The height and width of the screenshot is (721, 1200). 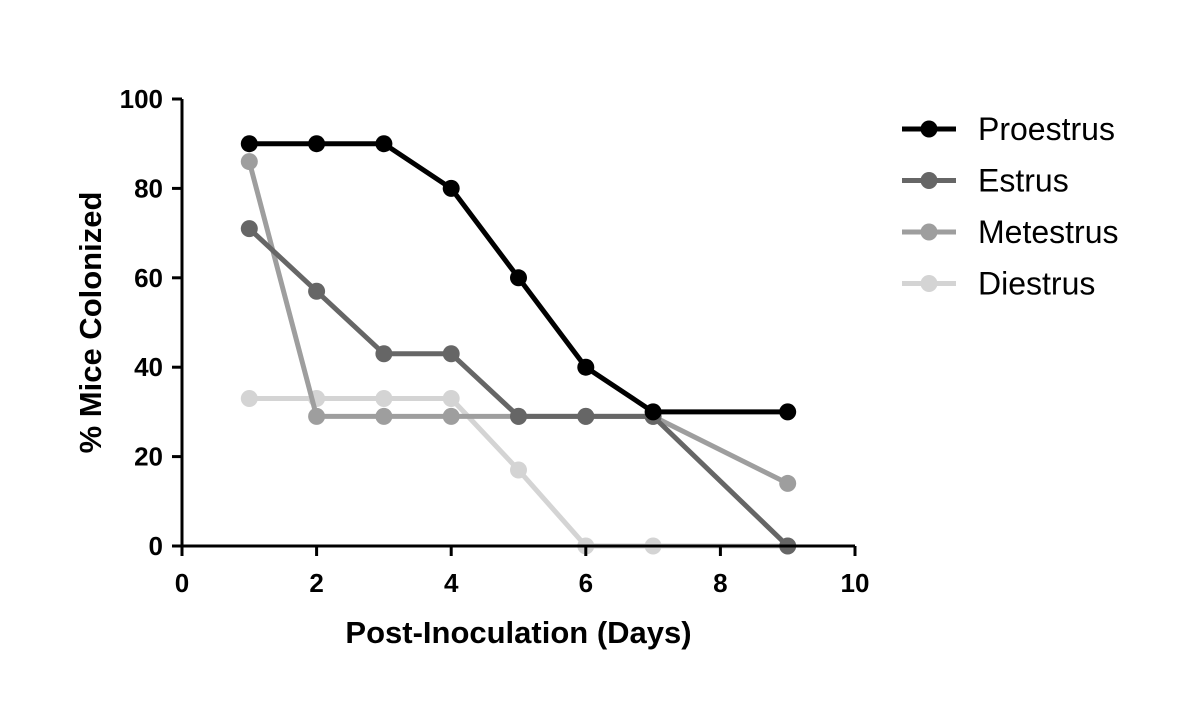 I want to click on x-tick-label: 4, so click(x=451, y=583).